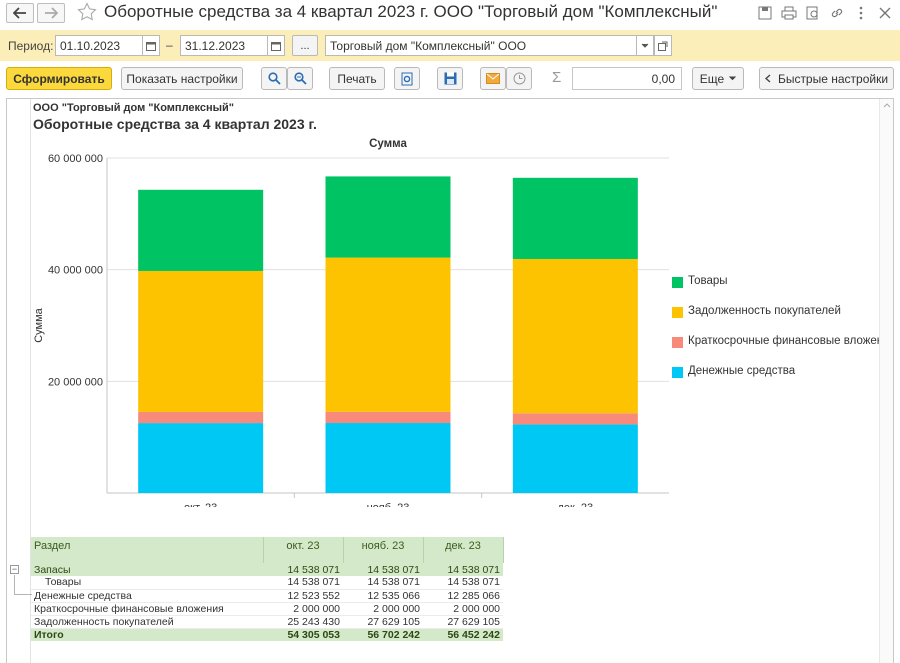 The height and width of the screenshot is (663, 900). I want to click on print-button: Печать, so click(357, 78).